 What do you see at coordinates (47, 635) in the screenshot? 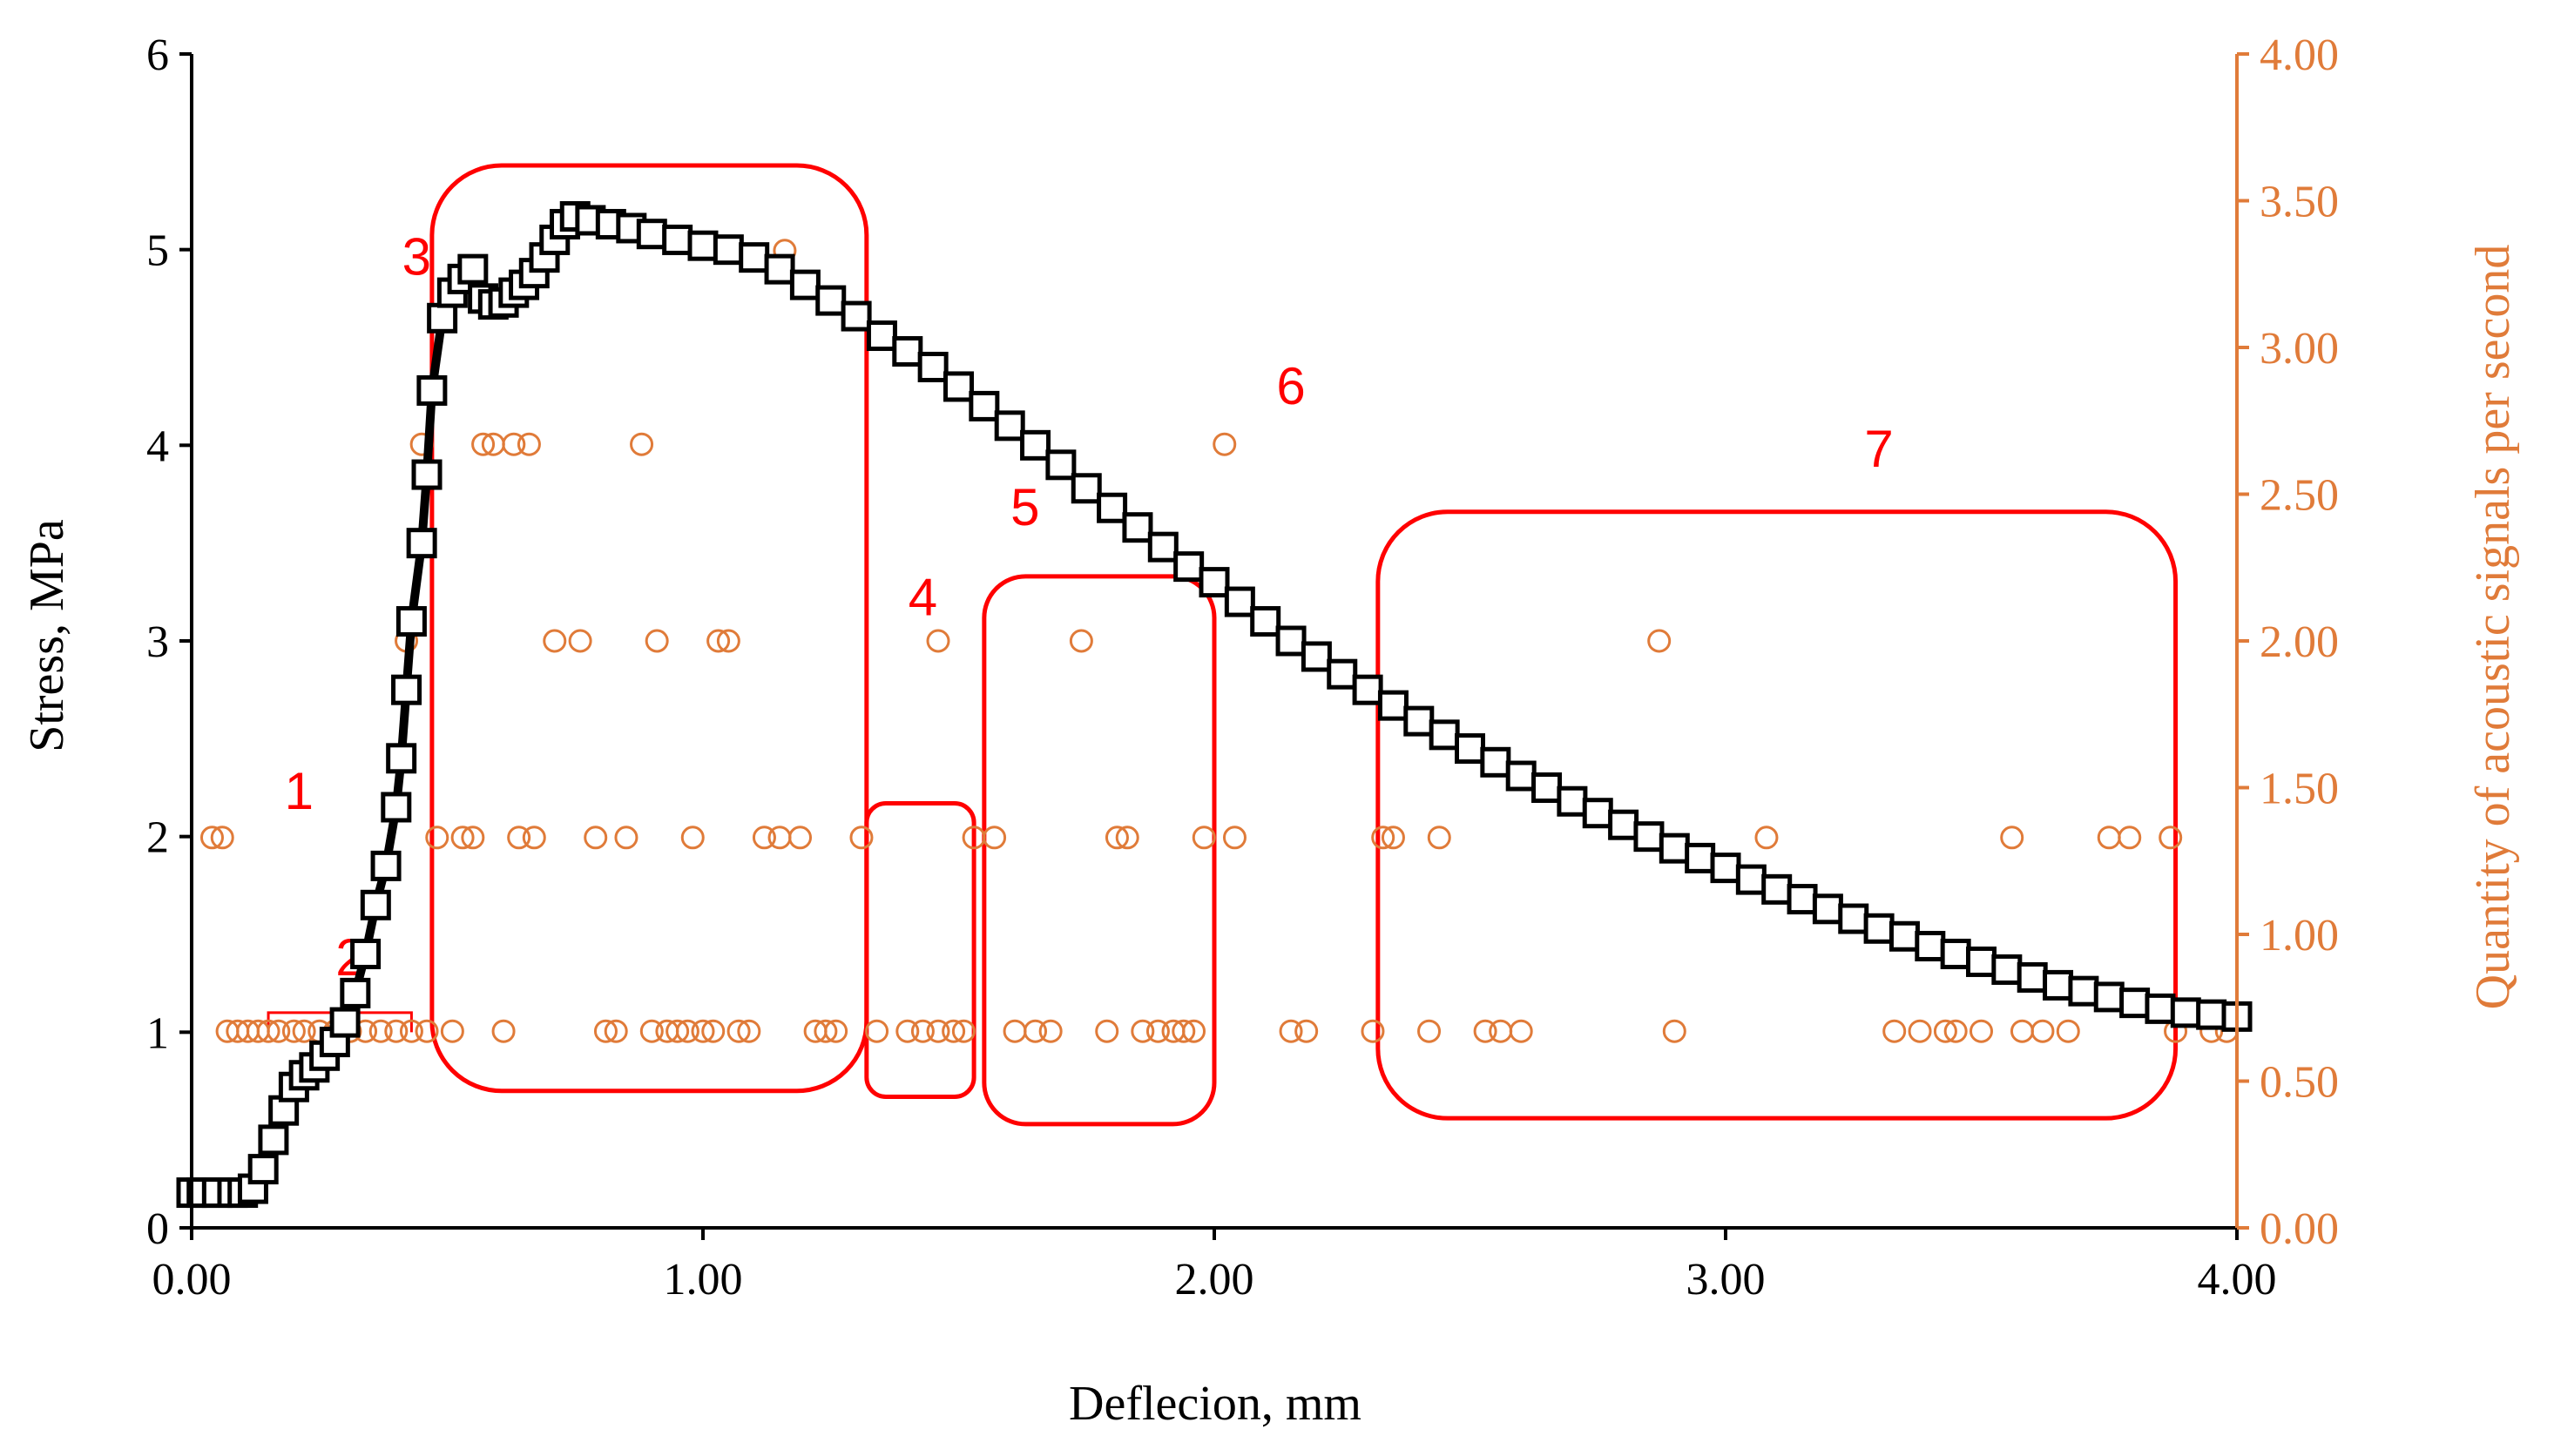
I see `y-axis-title-left: Stress, MPa` at bounding box center [47, 635].